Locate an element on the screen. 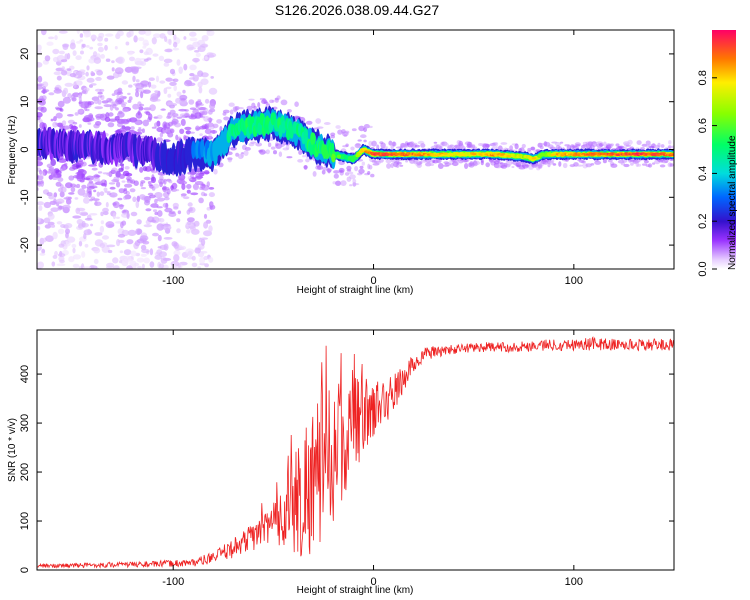 The width and height of the screenshot is (750, 600). colorbar-tick-label: 0.2 is located at coordinates (703, 221).